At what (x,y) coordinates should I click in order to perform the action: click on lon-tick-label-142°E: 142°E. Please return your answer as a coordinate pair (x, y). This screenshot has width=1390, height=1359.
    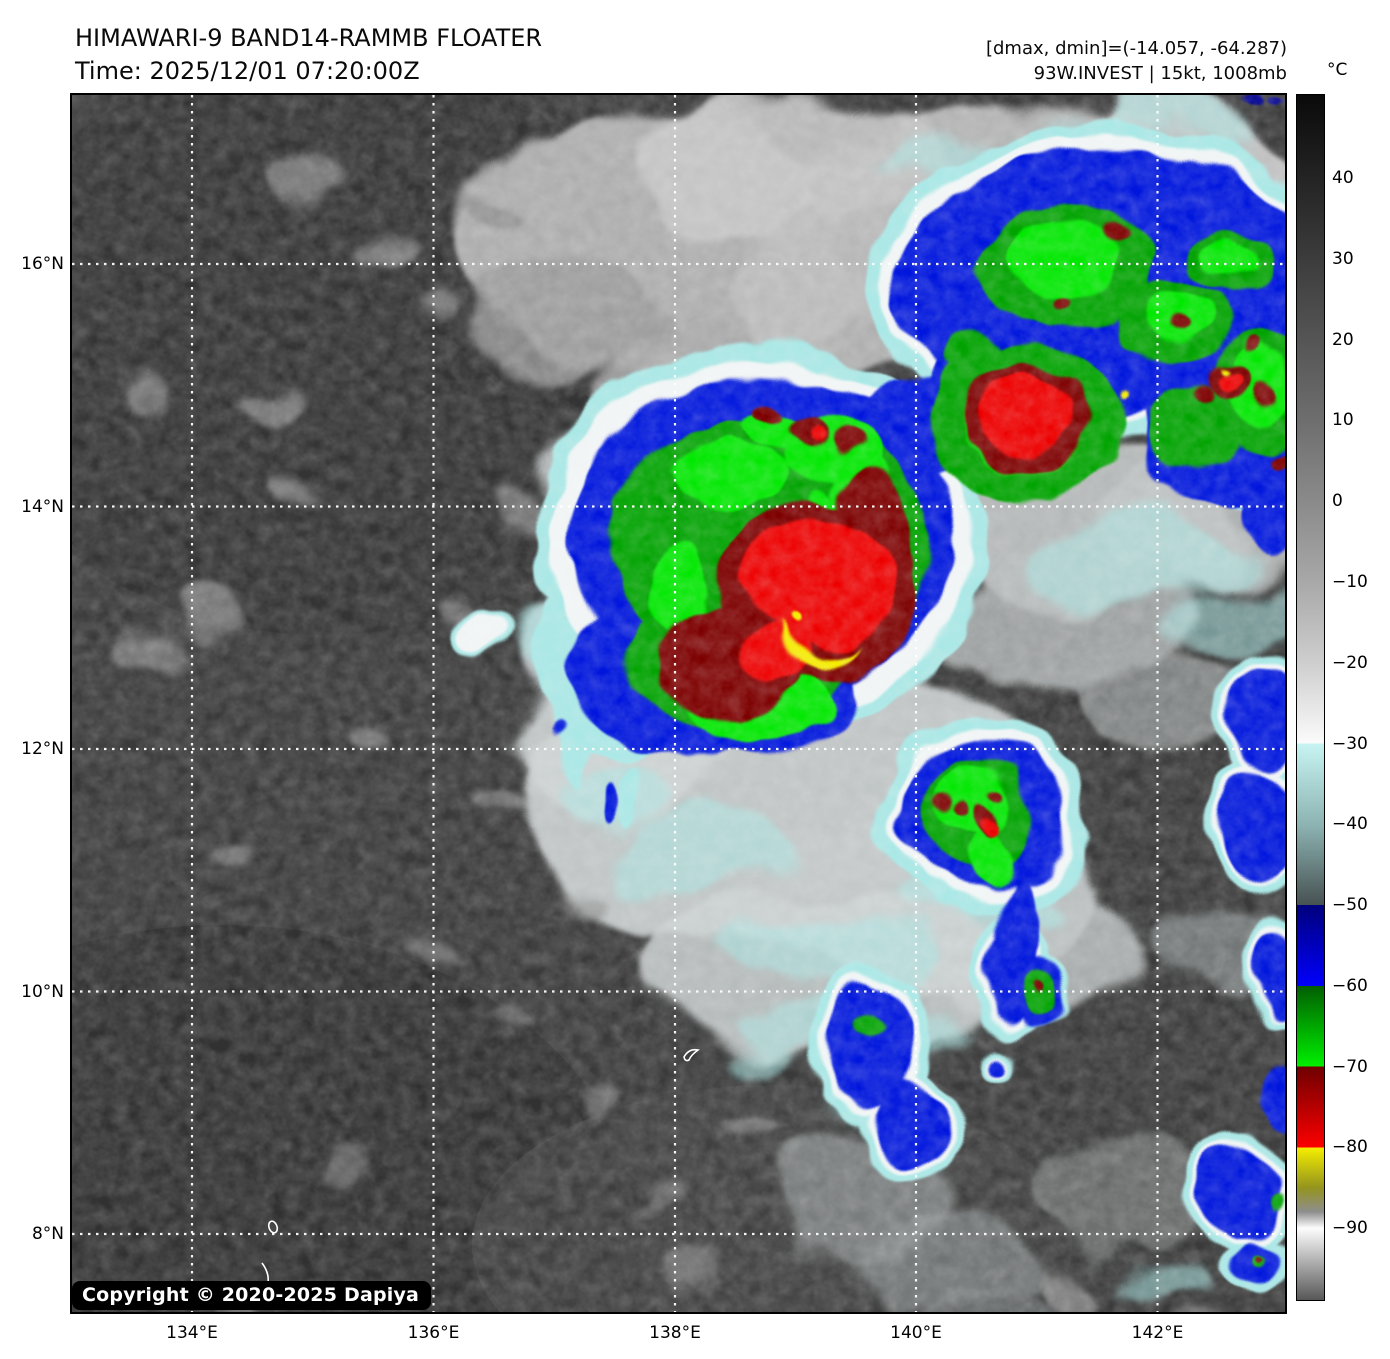
    Looking at the image, I should click on (1157, 1333).